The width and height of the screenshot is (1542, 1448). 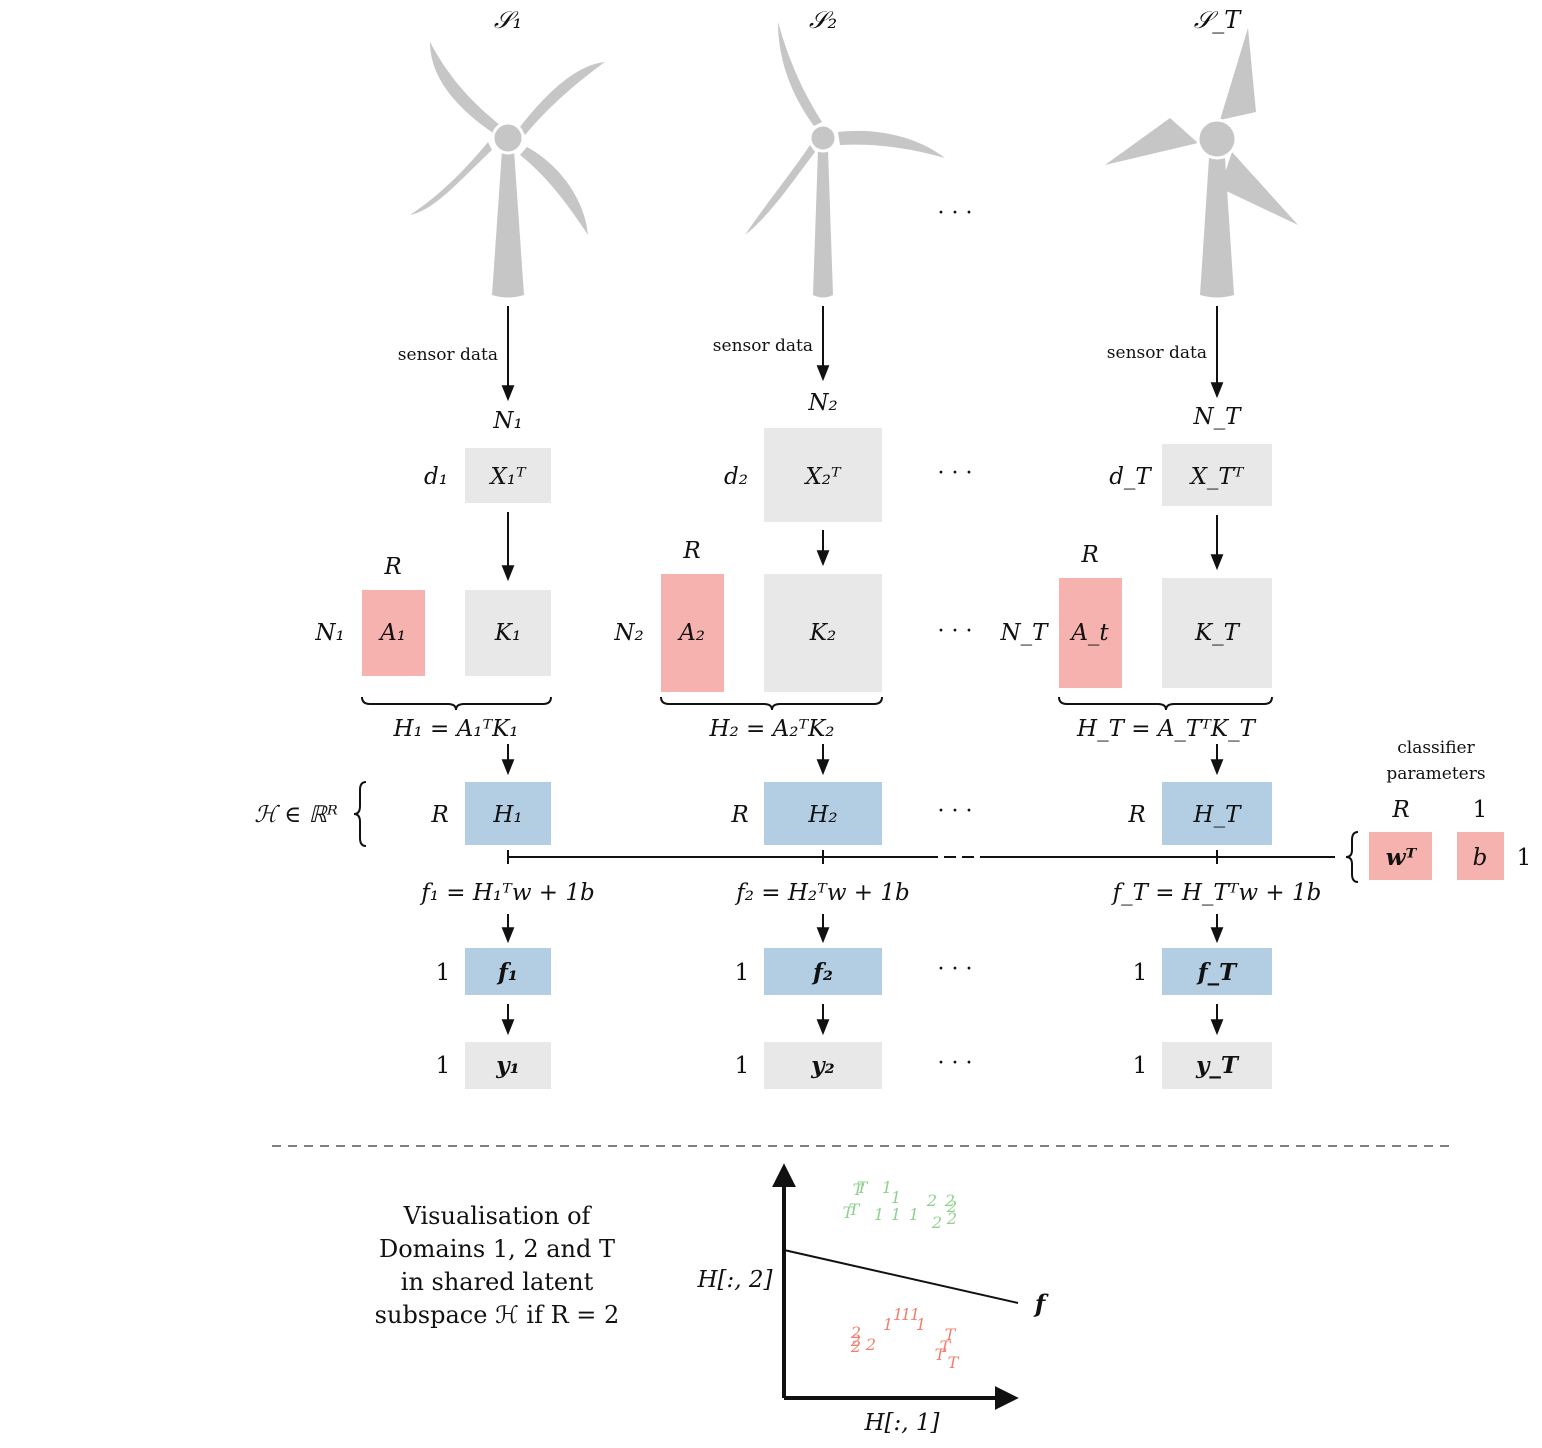 I want to click on b-label: b, so click(x=1480, y=858).